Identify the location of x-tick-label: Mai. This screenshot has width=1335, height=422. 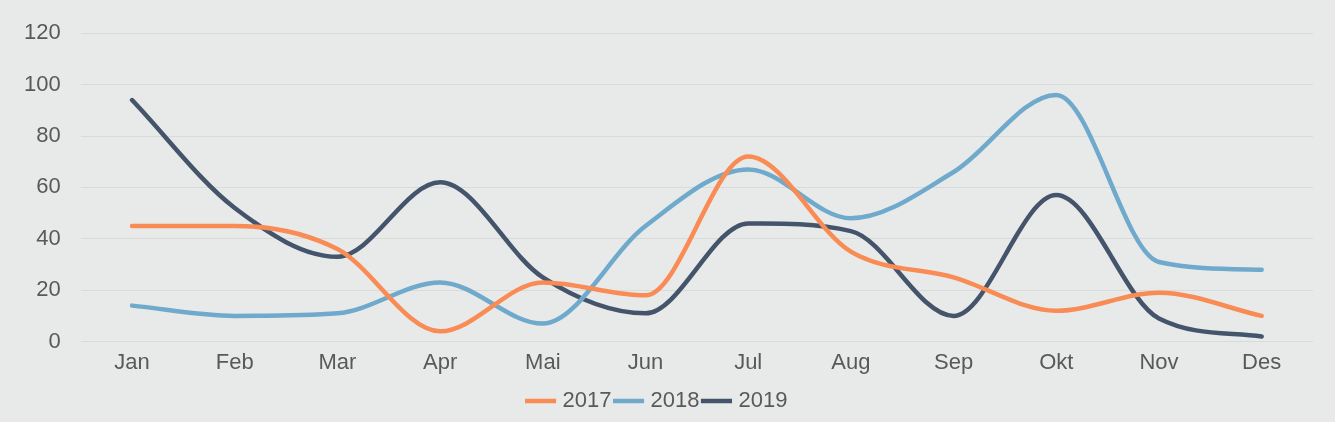
(543, 361).